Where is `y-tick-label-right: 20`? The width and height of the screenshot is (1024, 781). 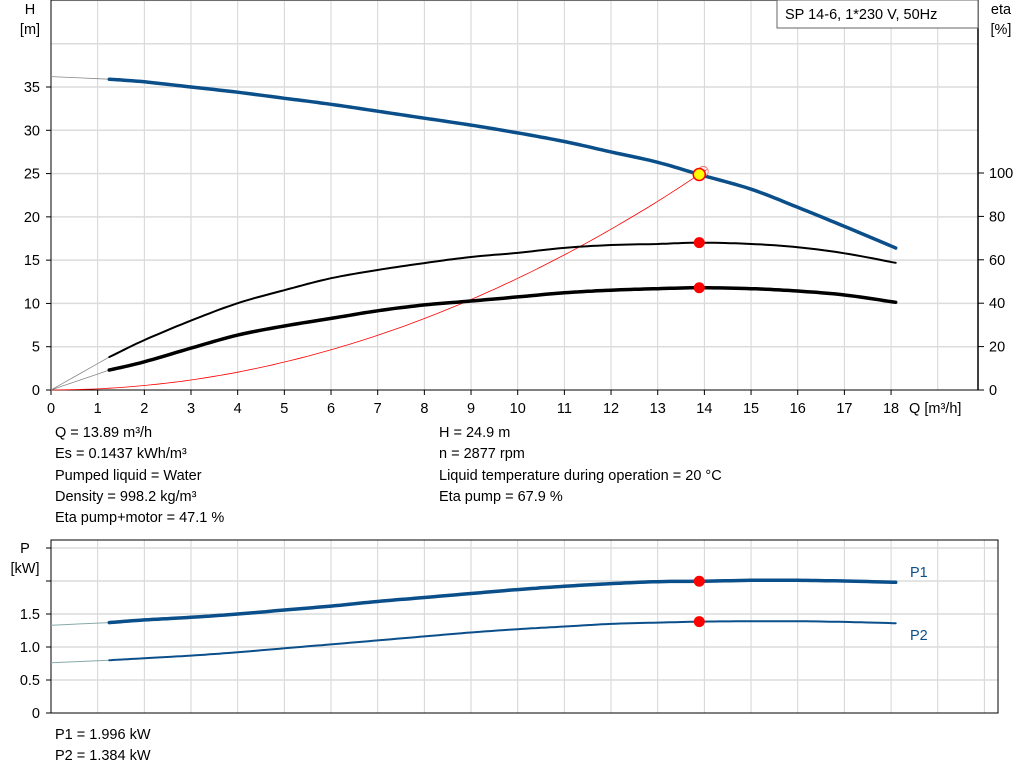
y-tick-label-right: 20 is located at coordinates (997, 348).